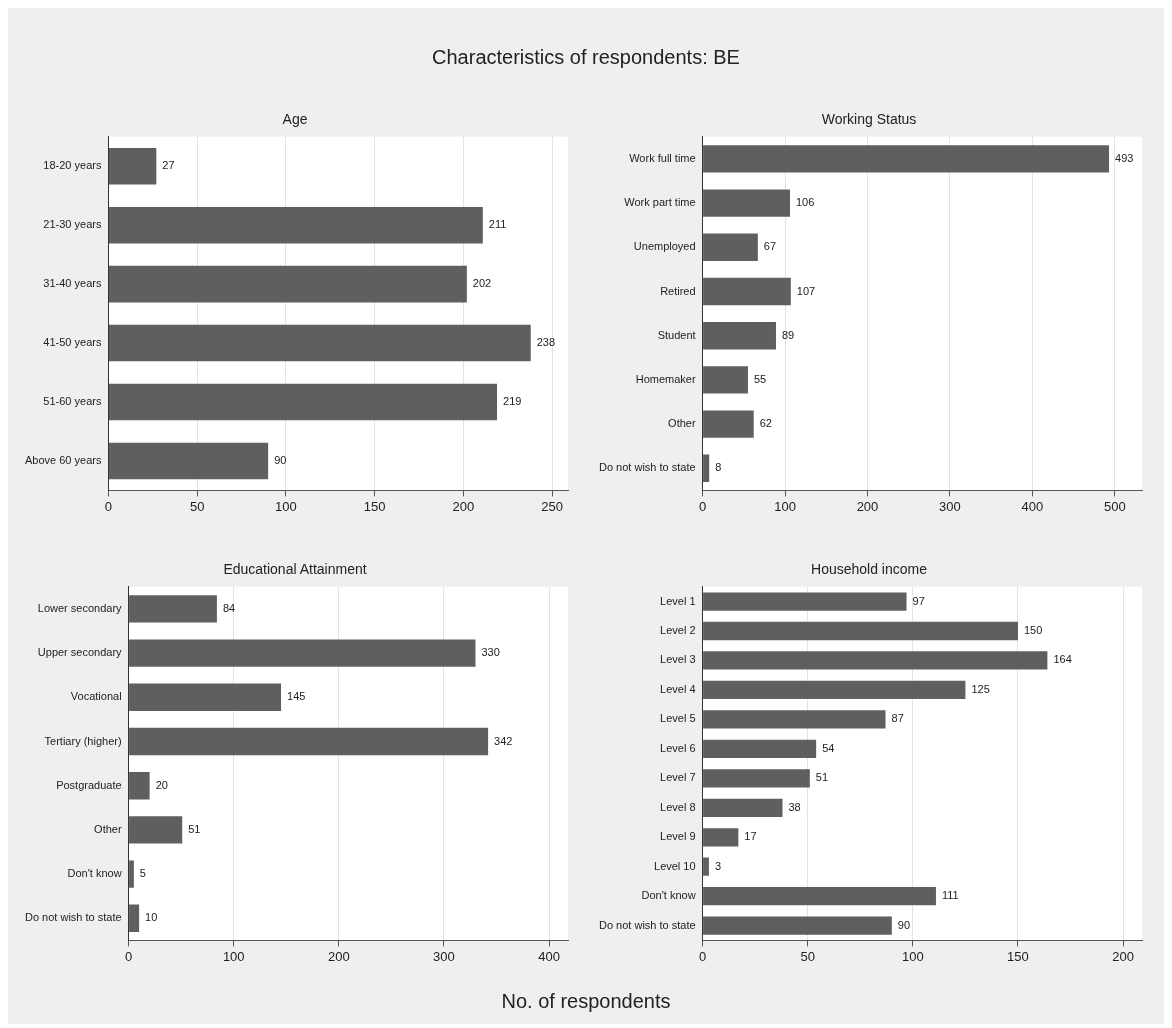 The image size is (1172, 1028). I want to click on y-tick-label: Tertiary (higher), so click(83, 740).